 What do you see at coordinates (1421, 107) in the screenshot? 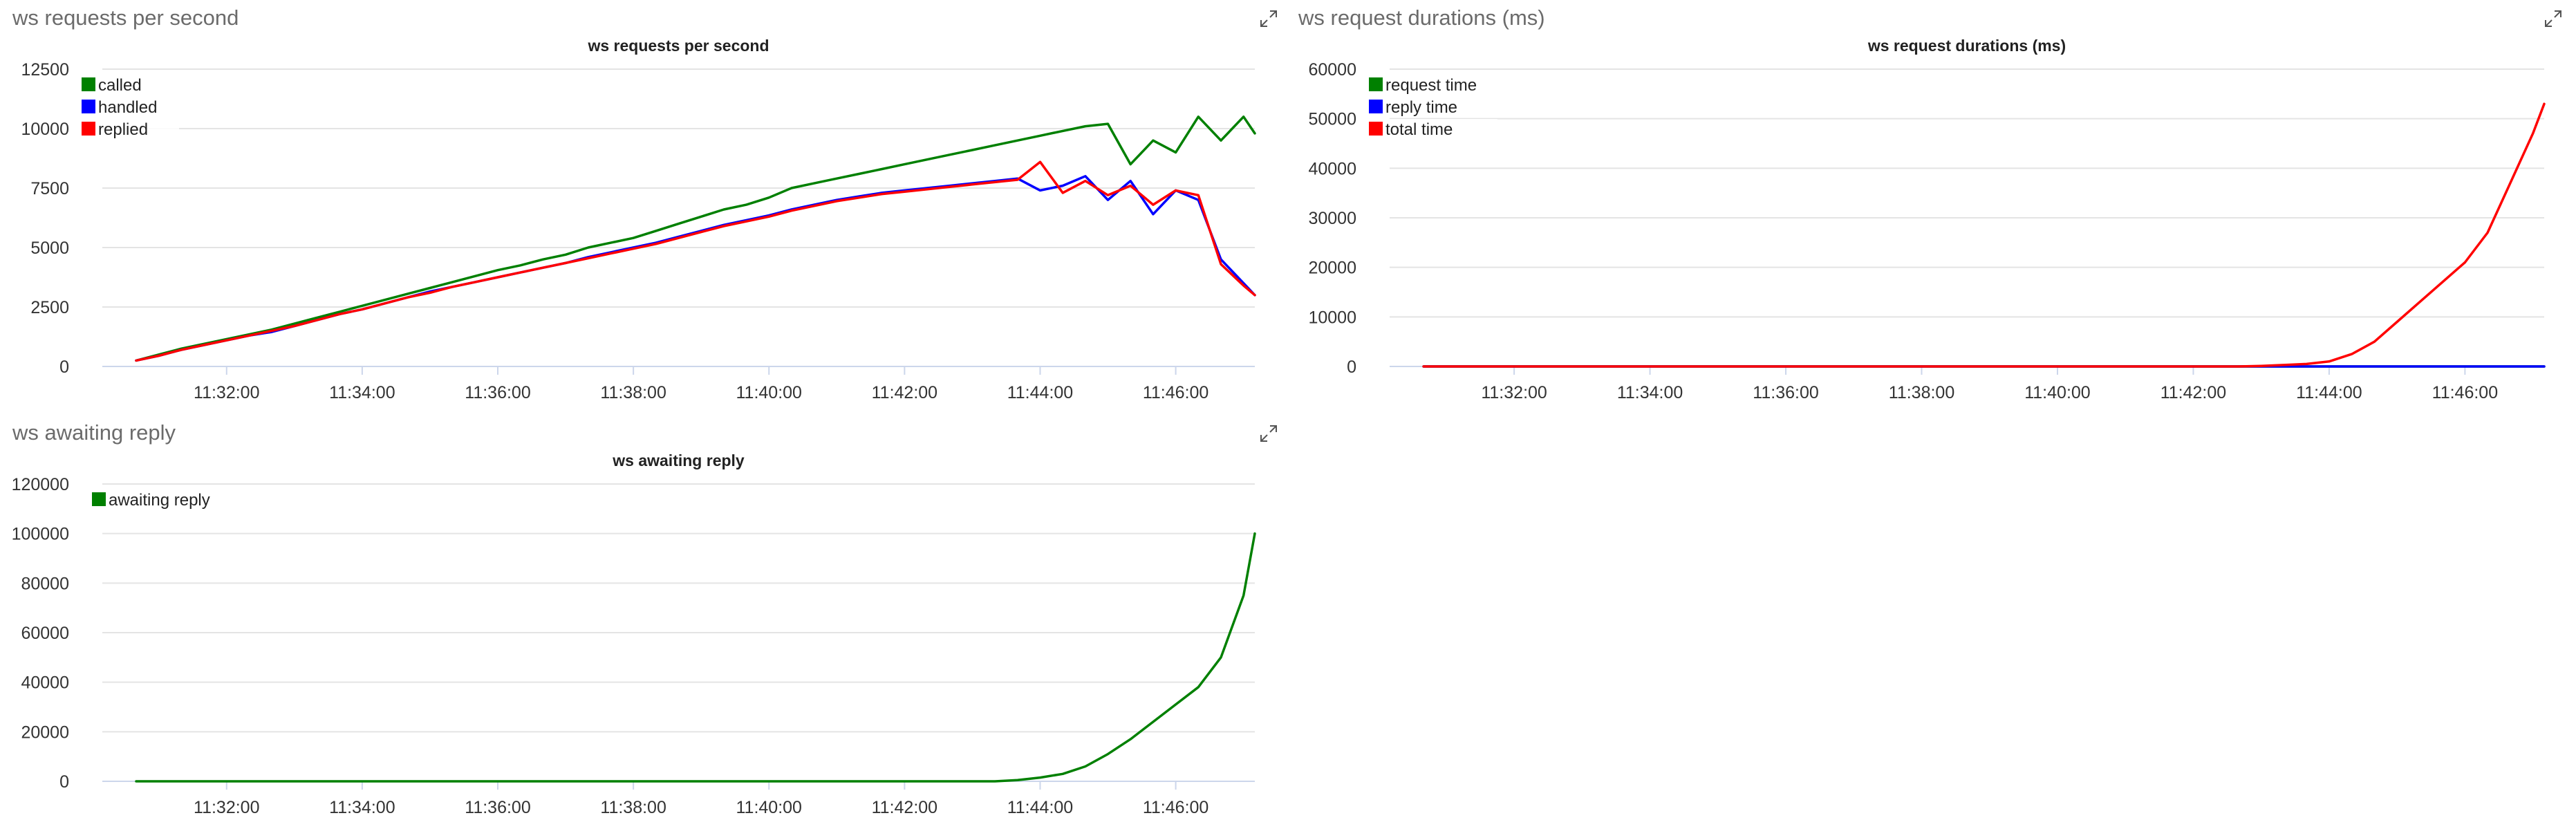
I see `legend-label: reply time` at bounding box center [1421, 107].